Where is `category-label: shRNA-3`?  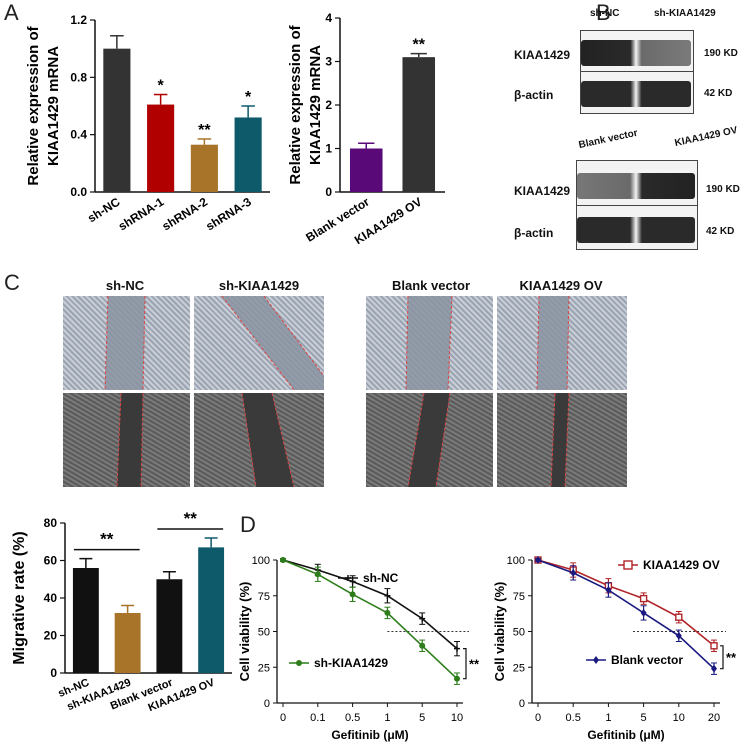
category-label: shRNA-3 is located at coordinates (228, 213).